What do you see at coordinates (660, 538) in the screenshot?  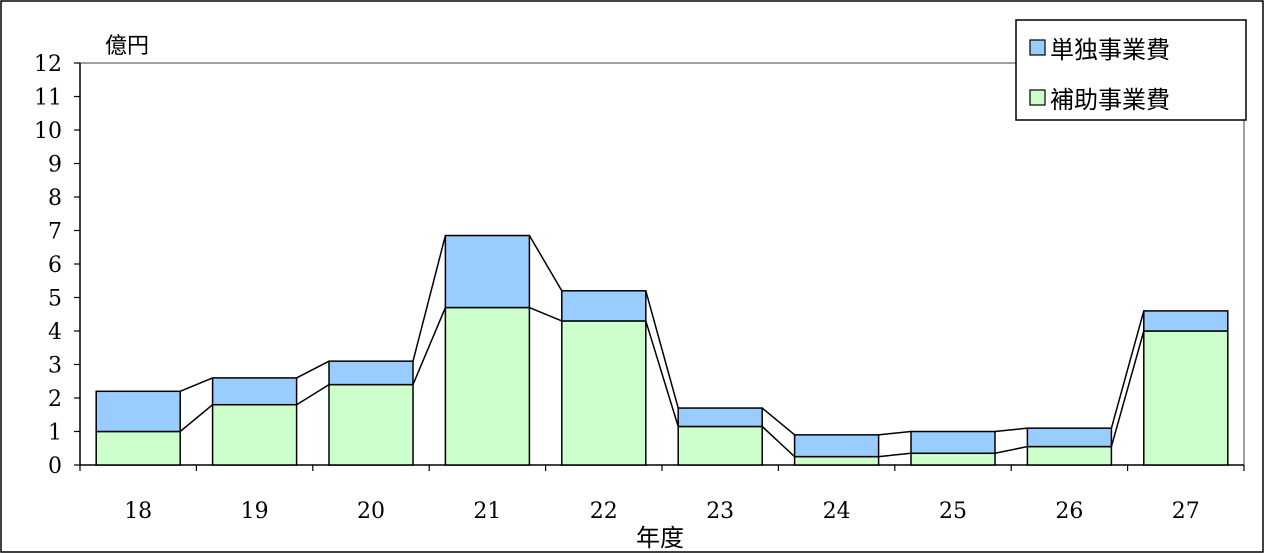 I see `x-axis-title: 年度` at bounding box center [660, 538].